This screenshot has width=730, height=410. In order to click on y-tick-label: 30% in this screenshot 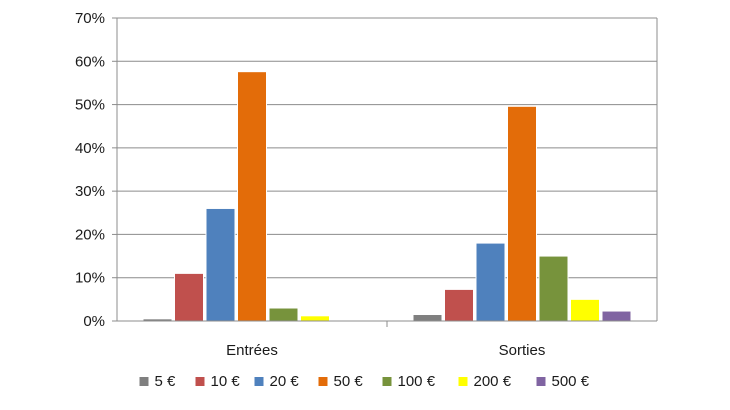, I will do `click(90, 191)`.